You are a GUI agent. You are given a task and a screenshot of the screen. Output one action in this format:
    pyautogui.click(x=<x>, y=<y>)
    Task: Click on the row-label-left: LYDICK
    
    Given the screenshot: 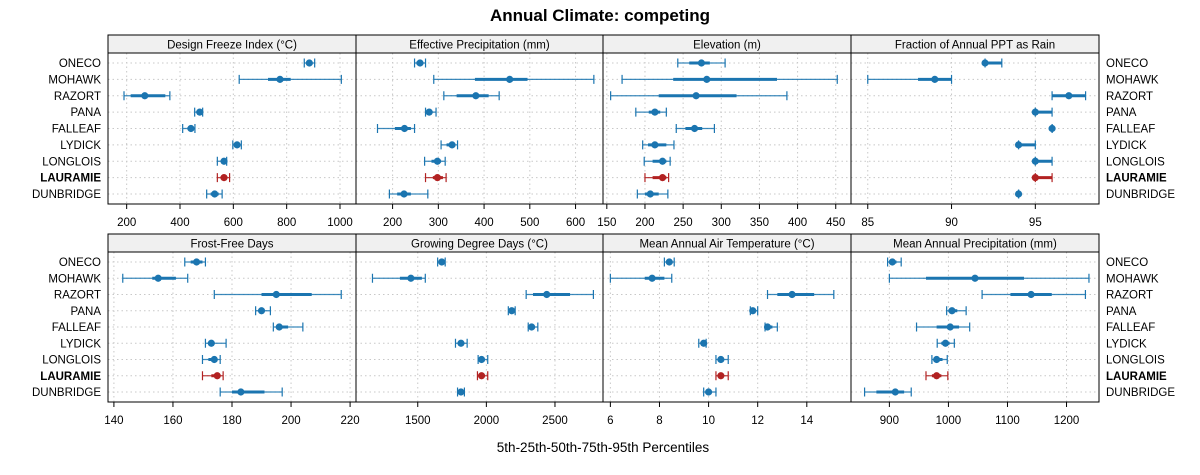 What is the action you would take?
    pyautogui.click(x=80, y=146)
    